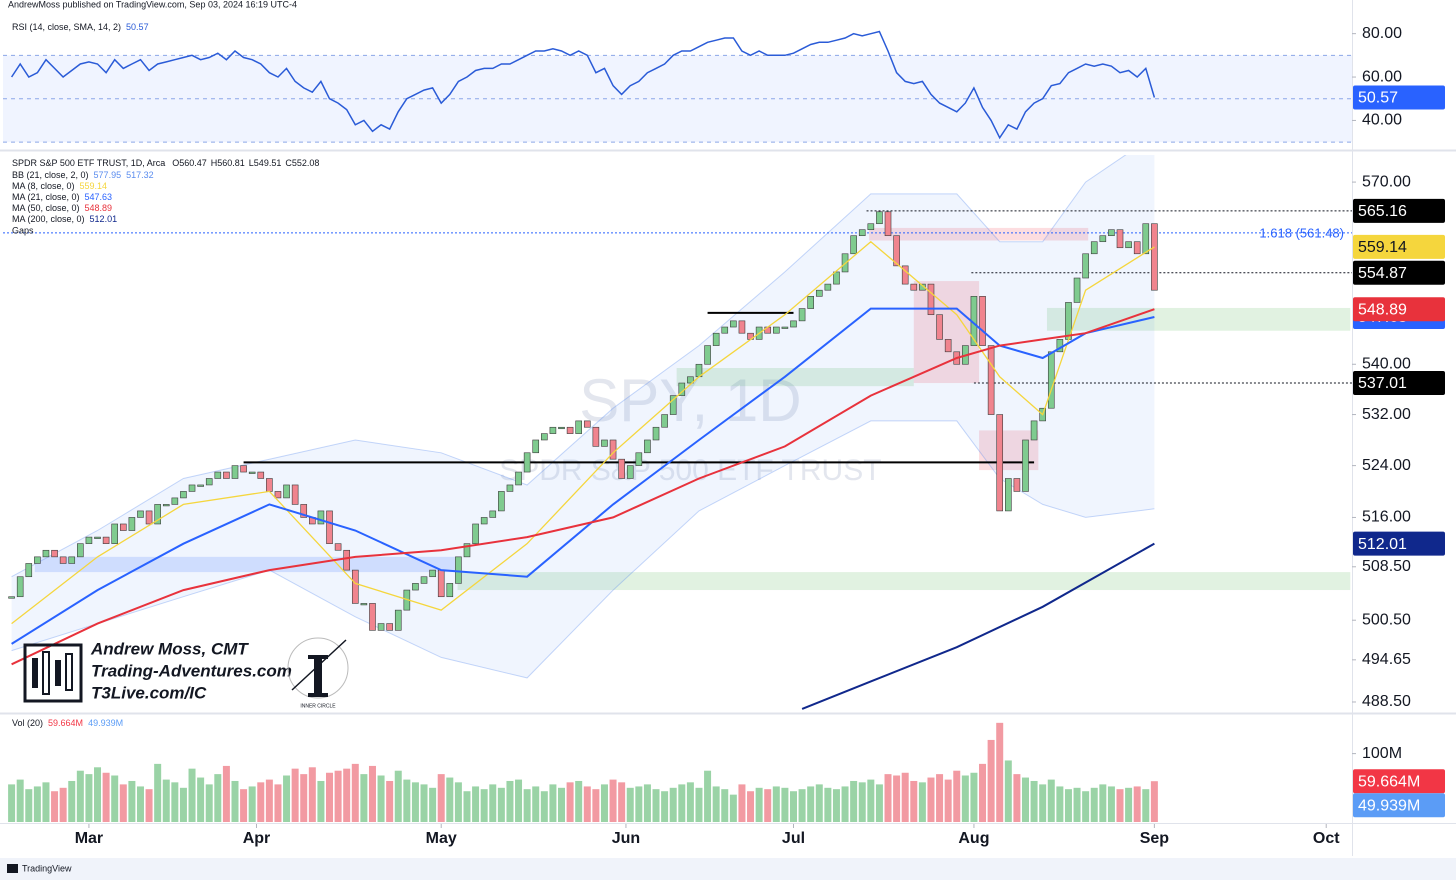 Image resolution: width=1456 pixels, height=880 pixels. I want to click on x-tick-label: Mar, so click(89, 838).